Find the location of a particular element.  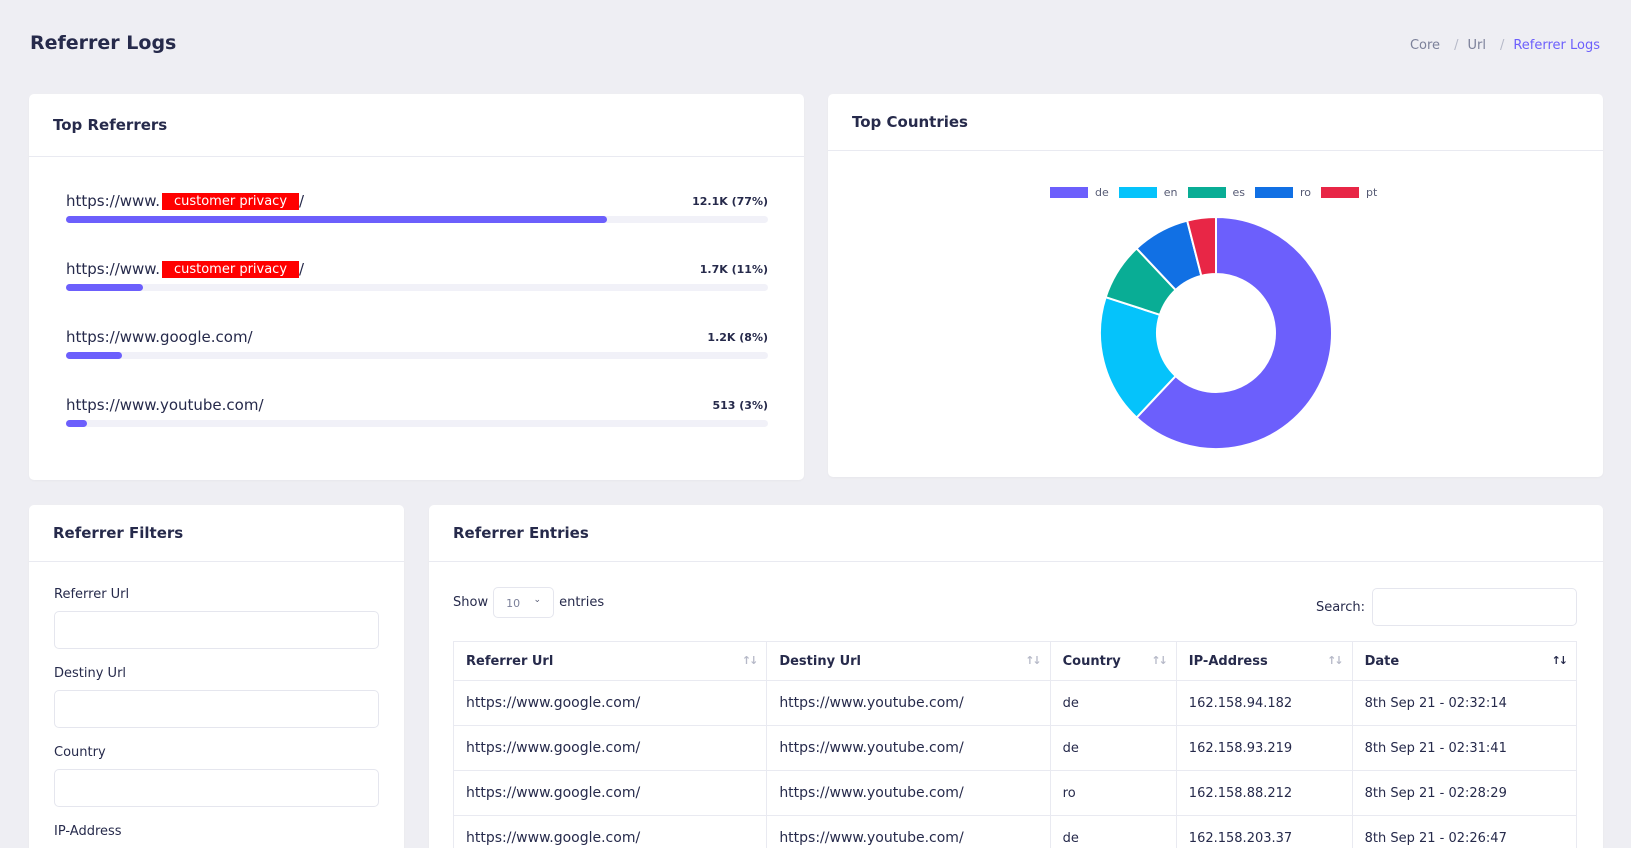

referrer-url-text: https://www.google.com/ is located at coordinates (159, 337).